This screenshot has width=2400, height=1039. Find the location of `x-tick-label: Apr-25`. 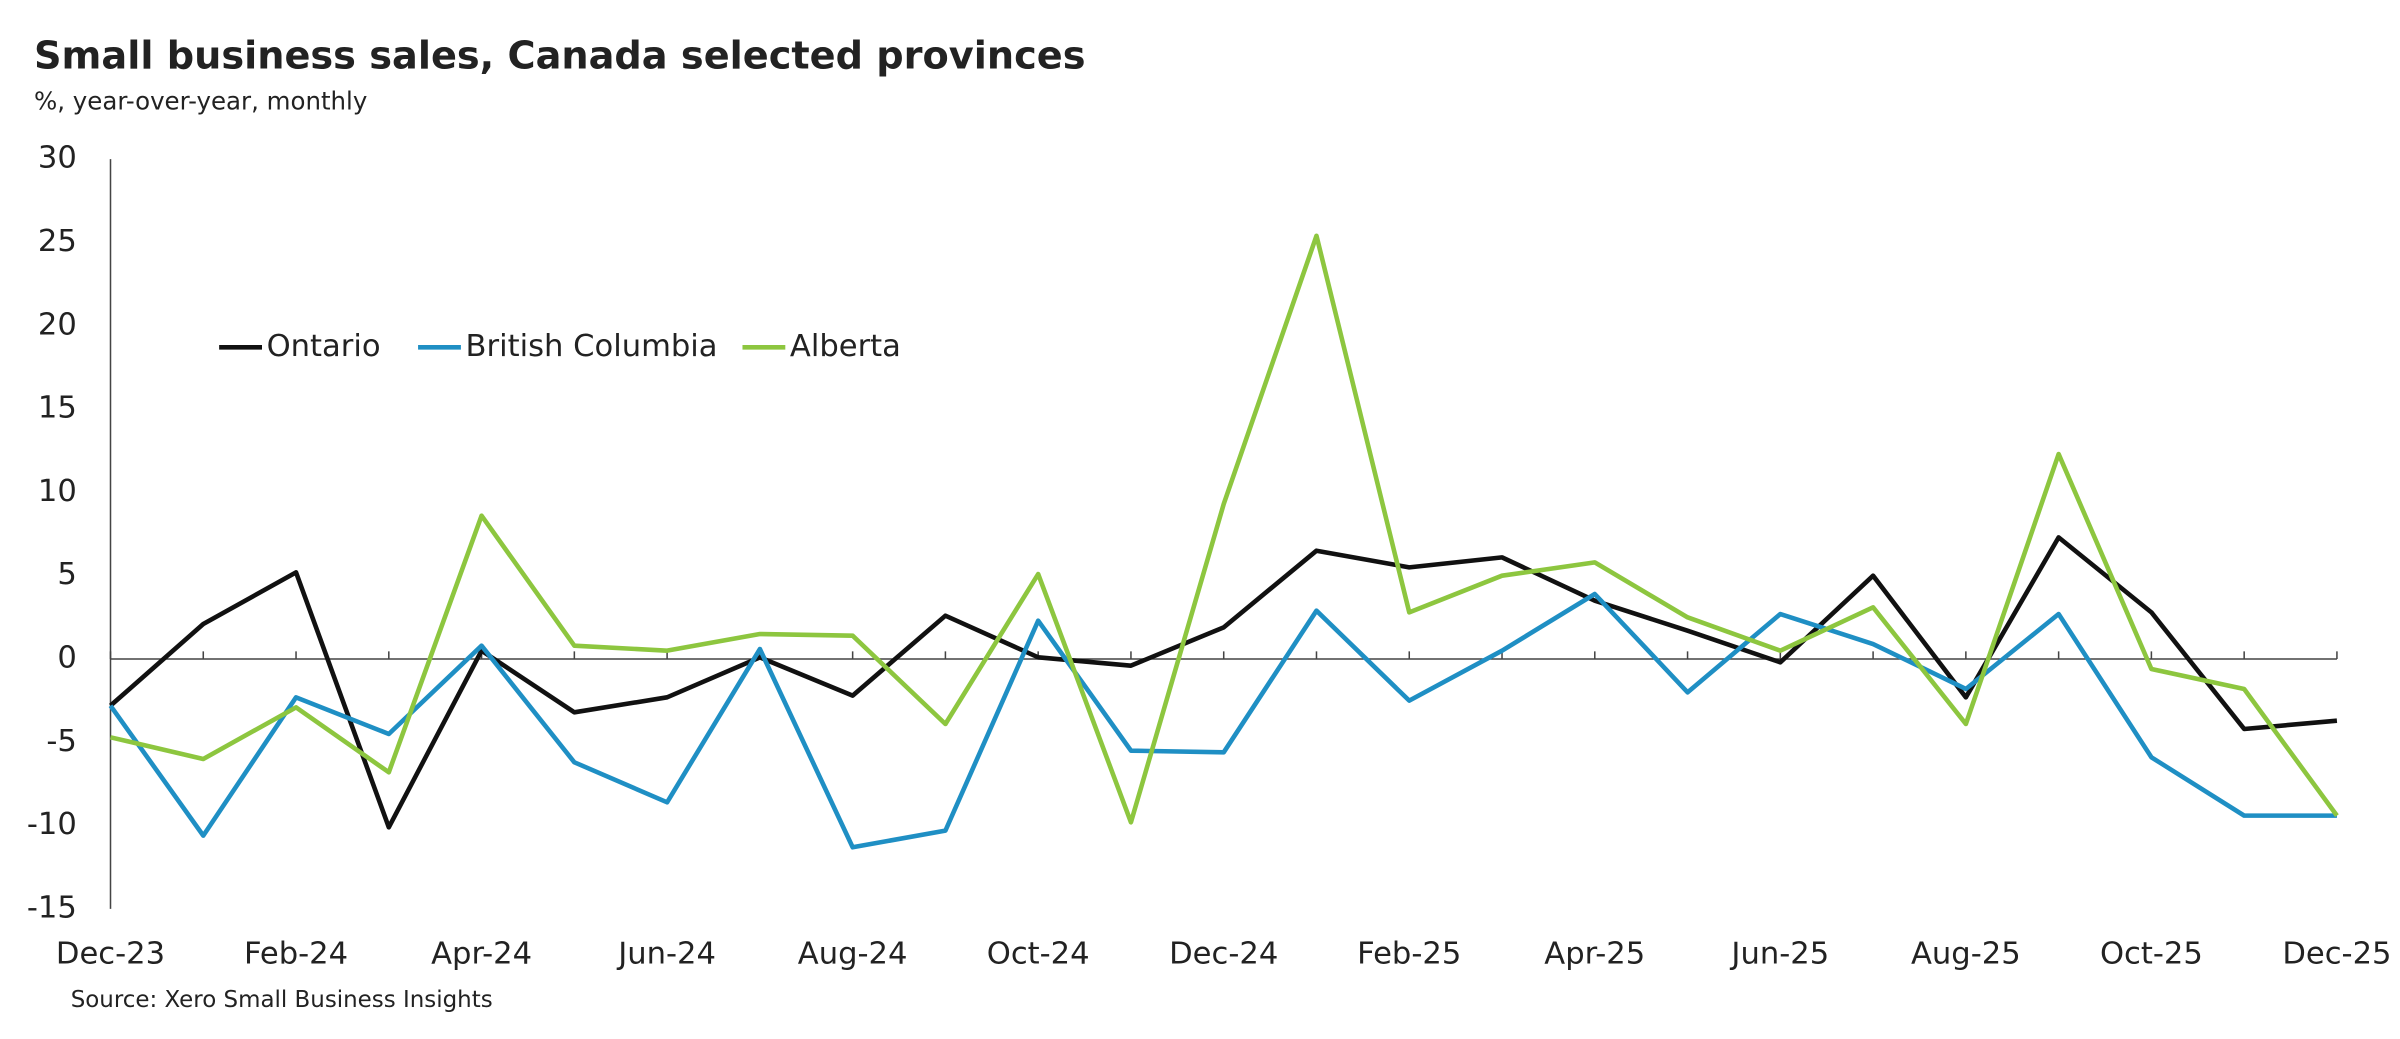

x-tick-label: Apr-25 is located at coordinates (1594, 953).